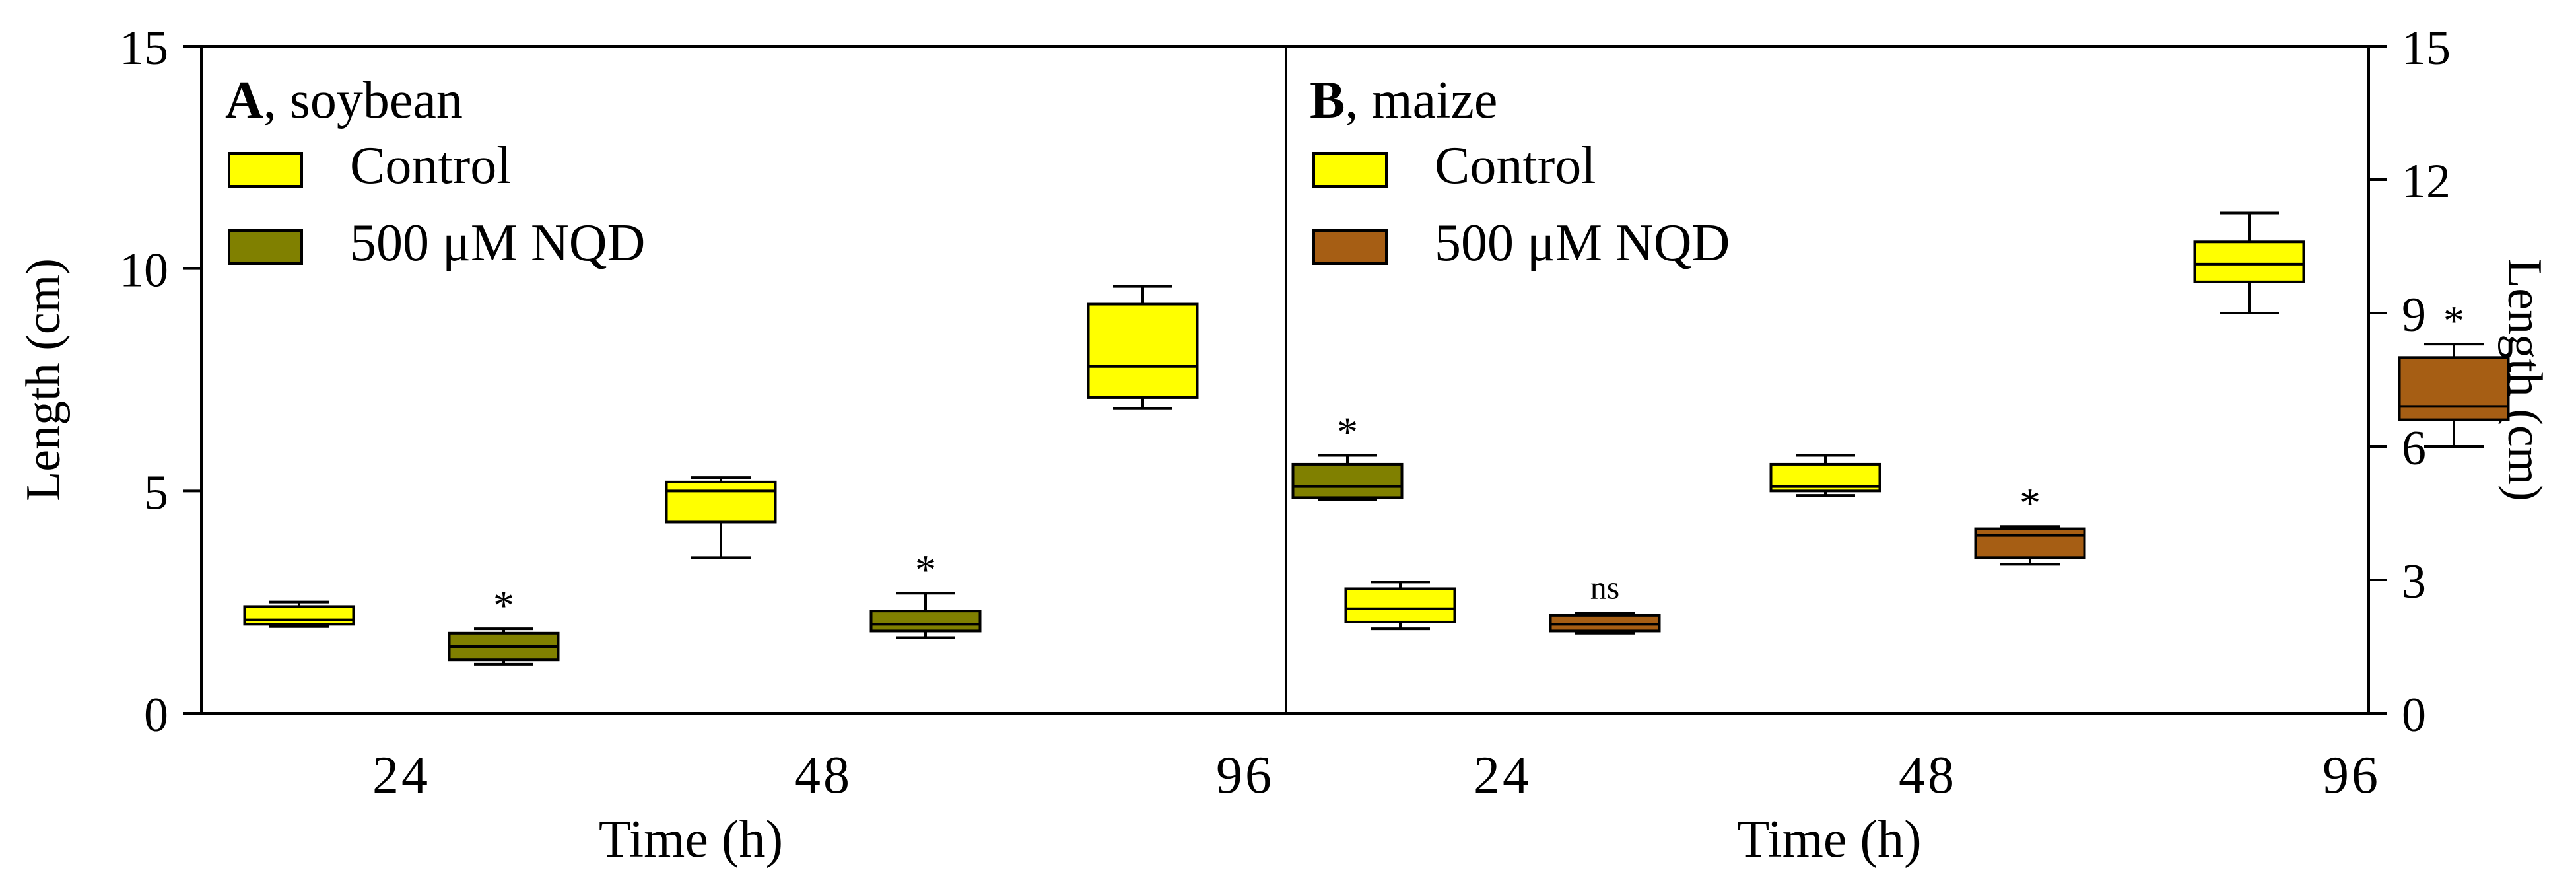 This screenshot has height=885, width=2576. What do you see at coordinates (2426, 48) in the screenshot?
I see `panel-b-y-tick-label: 15` at bounding box center [2426, 48].